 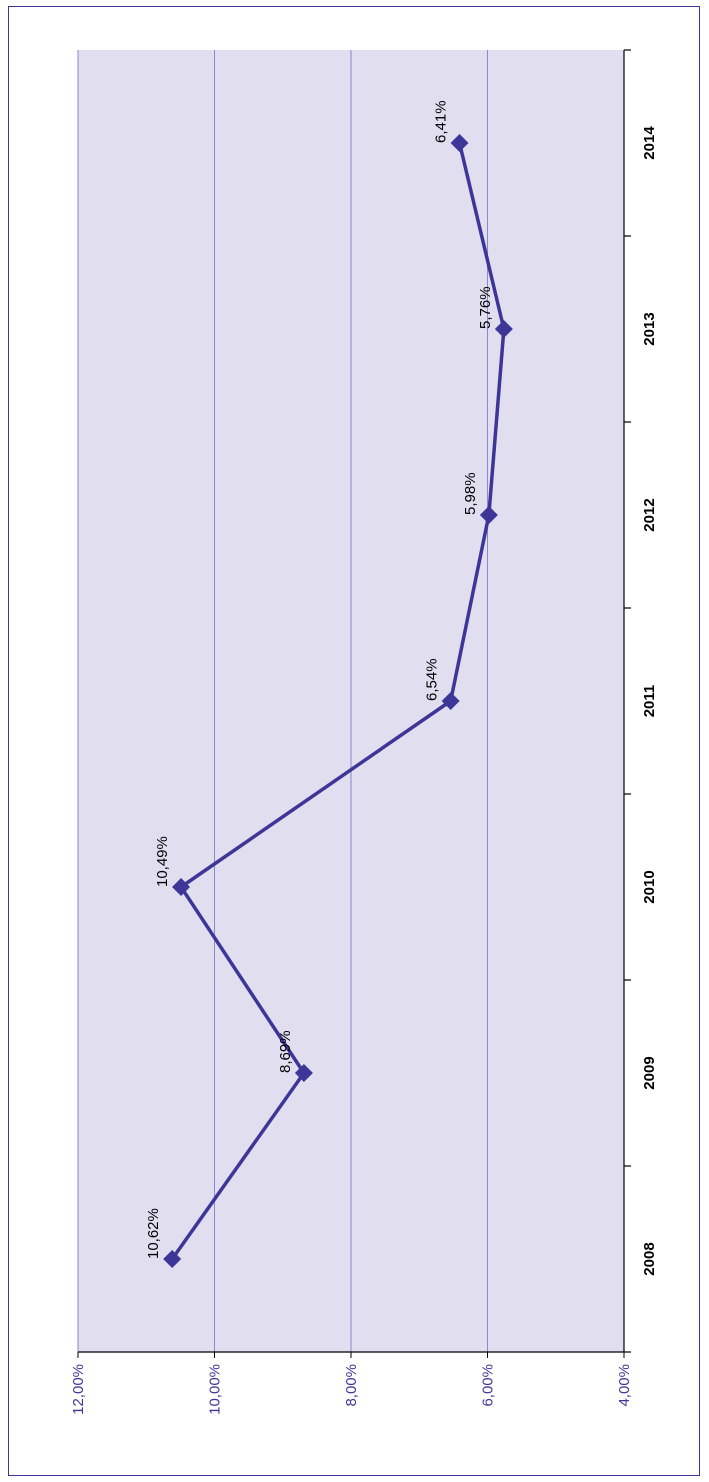 I want to click on category-tick-label: 2014, so click(x=649, y=143).